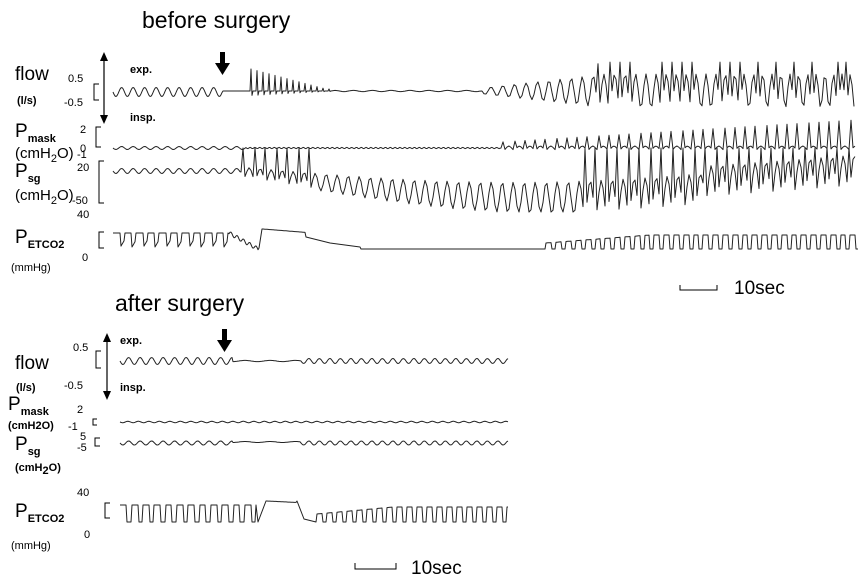 Image resolution: width=868 pixels, height=578 pixels. I want to click on petco2-tick-high-top: 40, so click(83, 215).